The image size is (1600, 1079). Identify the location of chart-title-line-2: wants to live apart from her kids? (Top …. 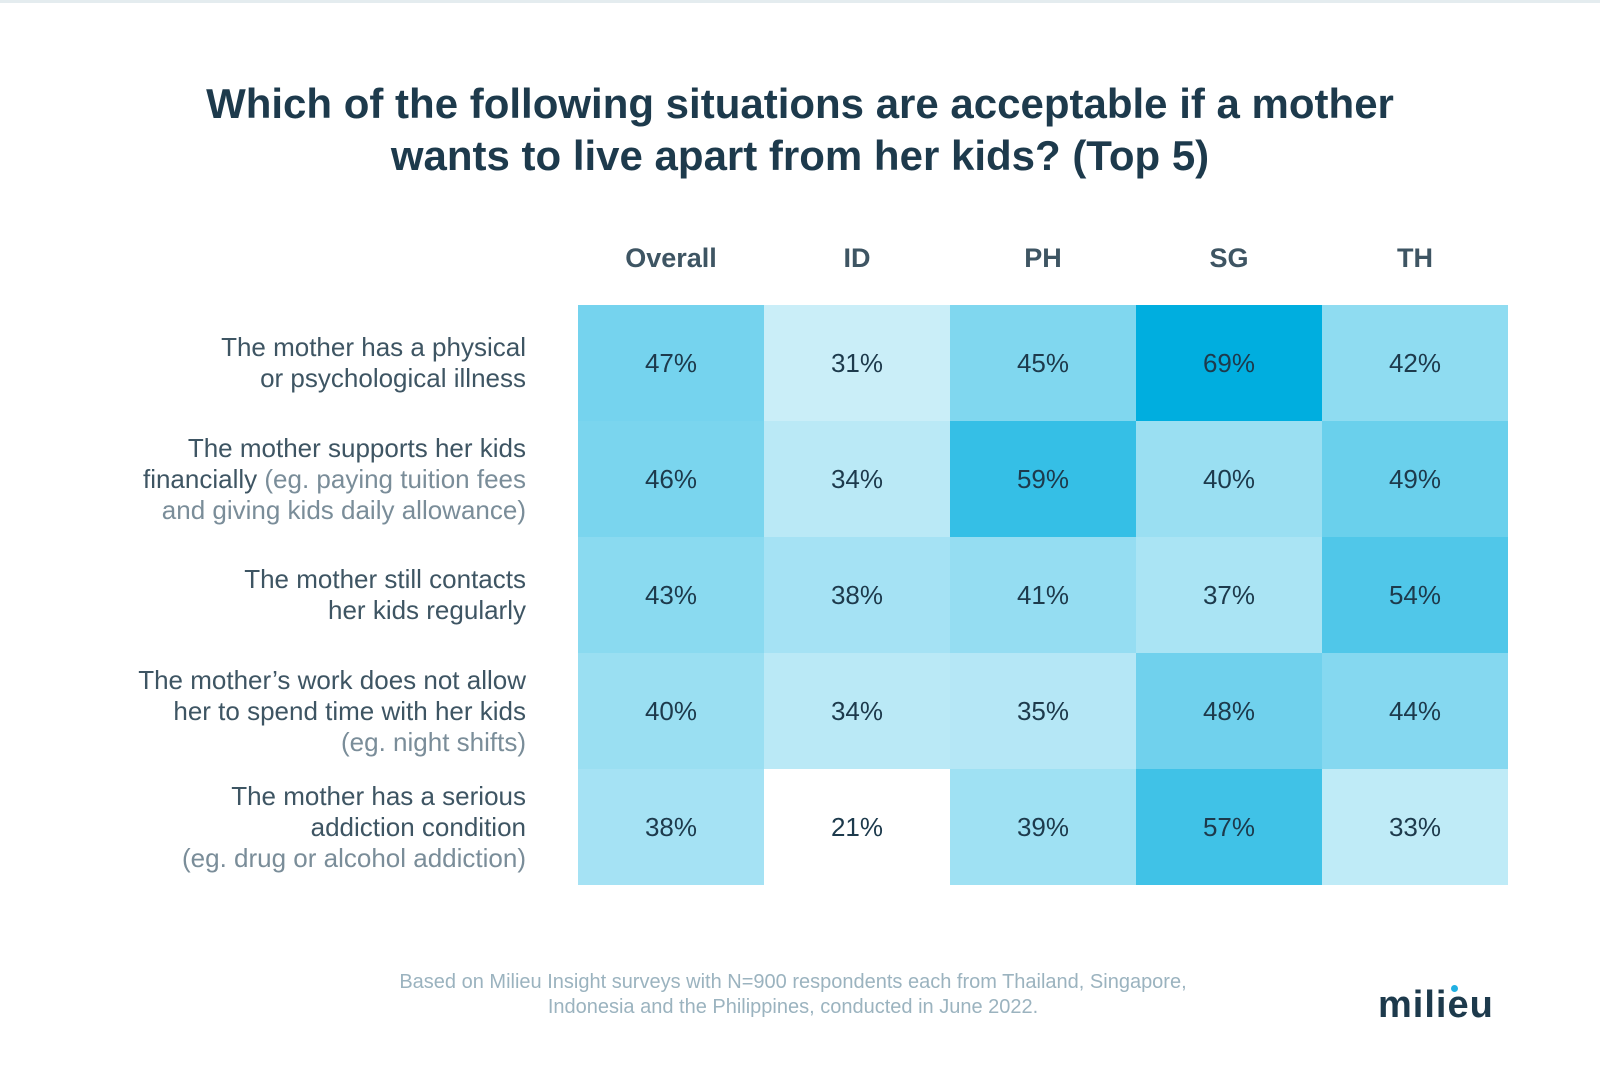
(800, 155).